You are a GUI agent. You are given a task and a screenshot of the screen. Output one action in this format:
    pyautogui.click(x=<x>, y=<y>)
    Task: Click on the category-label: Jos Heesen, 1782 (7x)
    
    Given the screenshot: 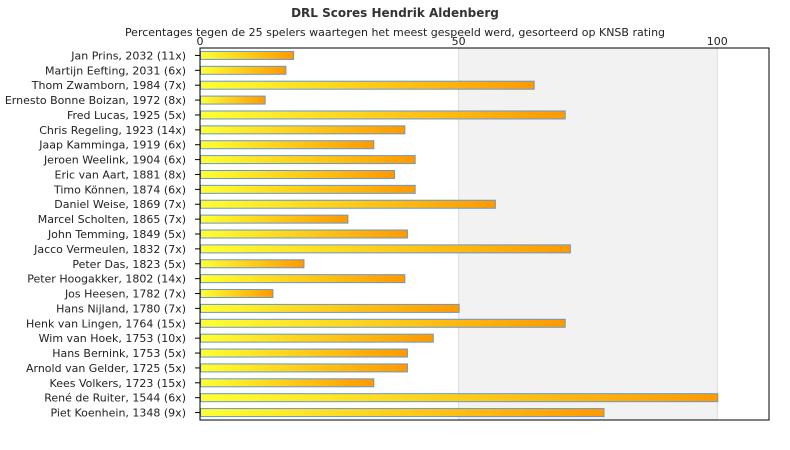 What is the action you would take?
    pyautogui.click(x=125, y=294)
    